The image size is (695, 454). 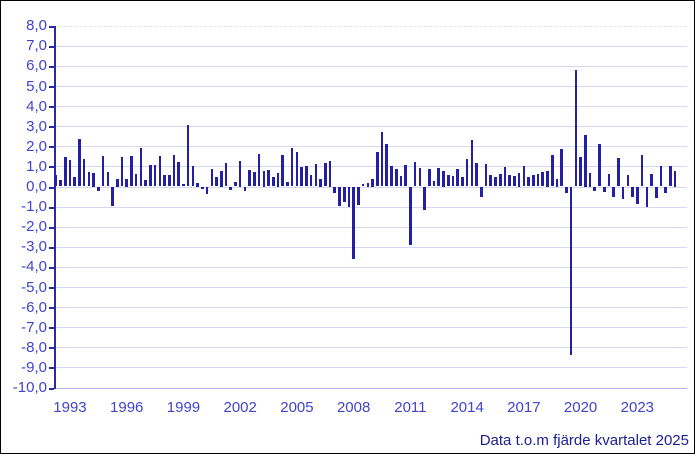 I want to click on y-axis-line, so click(x=55, y=207).